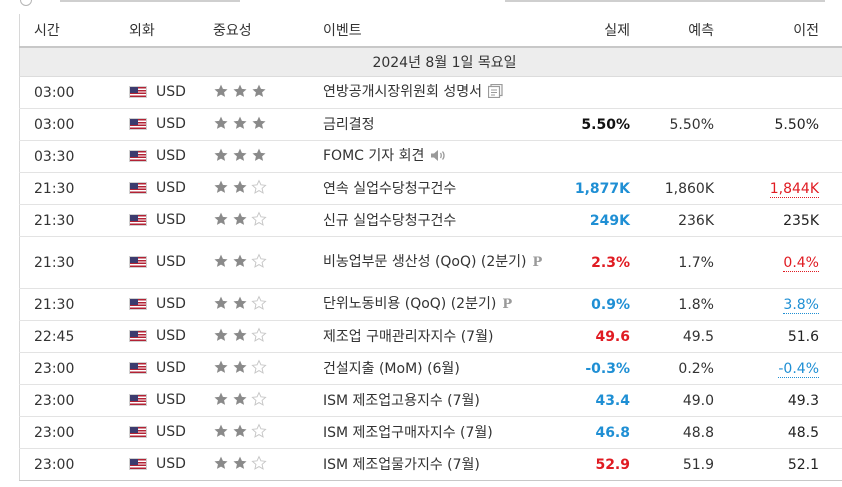 Image resolution: width=842 pixels, height=487 pixels. Describe the element at coordinates (803, 464) in the screenshot. I see `event-previous: 52.1` at that location.